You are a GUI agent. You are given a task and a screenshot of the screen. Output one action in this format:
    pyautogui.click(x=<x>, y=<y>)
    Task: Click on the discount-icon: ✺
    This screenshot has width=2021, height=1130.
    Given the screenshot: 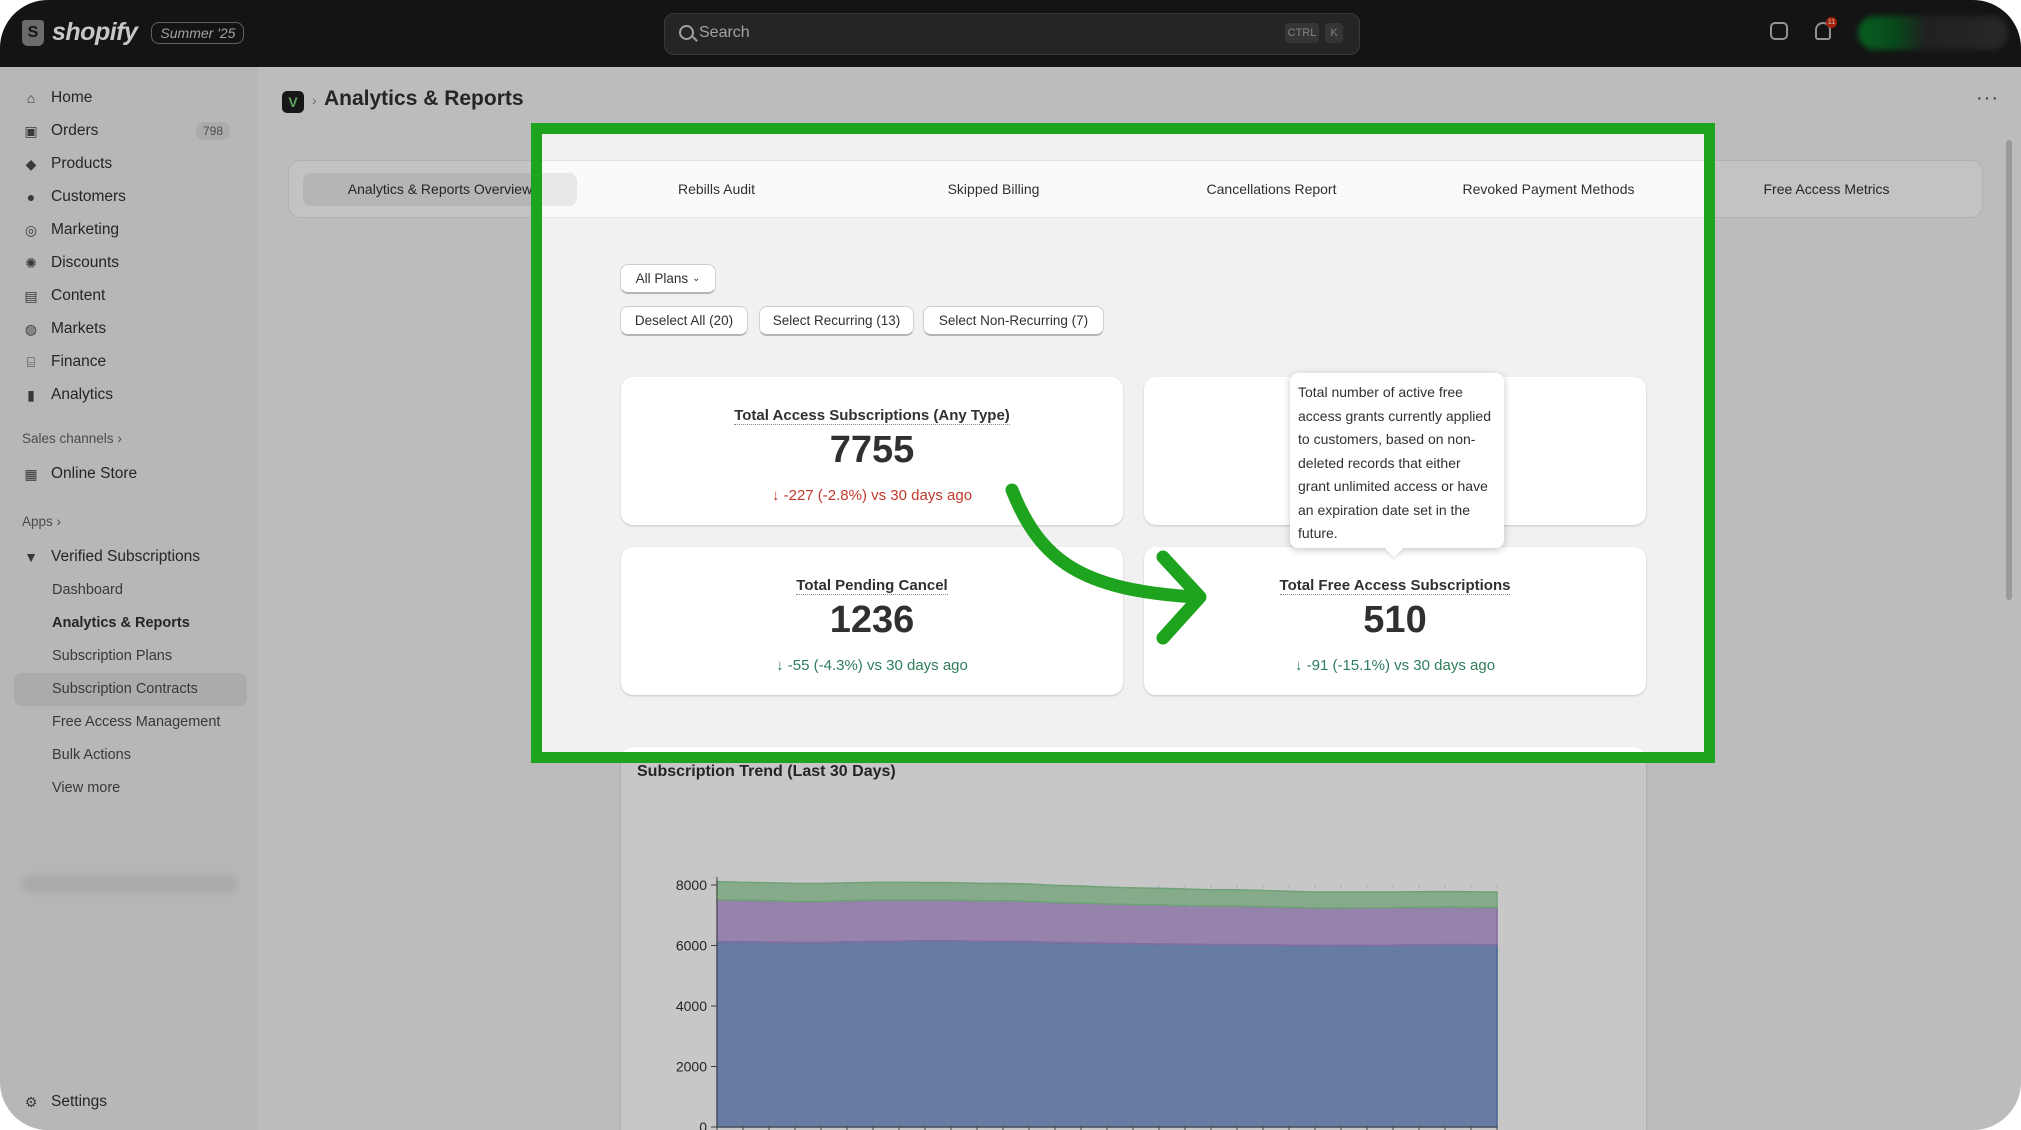 What is the action you would take?
    pyautogui.click(x=31, y=262)
    